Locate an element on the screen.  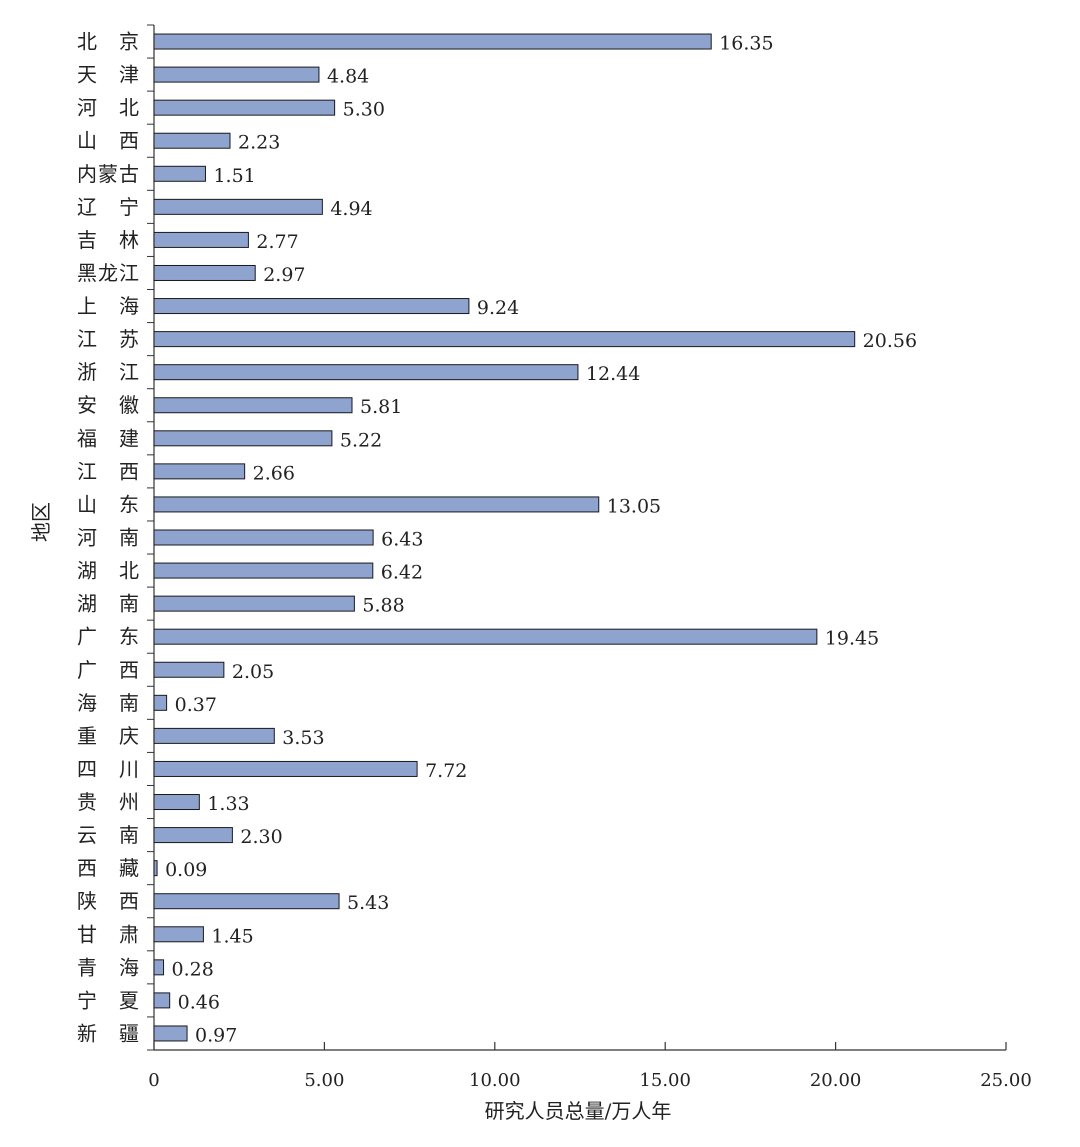
bar-value-label: 5.22 is located at coordinates (361, 440).